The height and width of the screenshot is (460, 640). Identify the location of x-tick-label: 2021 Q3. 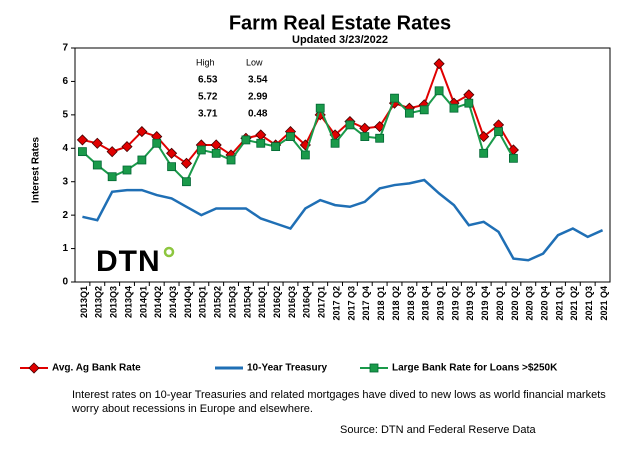
(589, 303).